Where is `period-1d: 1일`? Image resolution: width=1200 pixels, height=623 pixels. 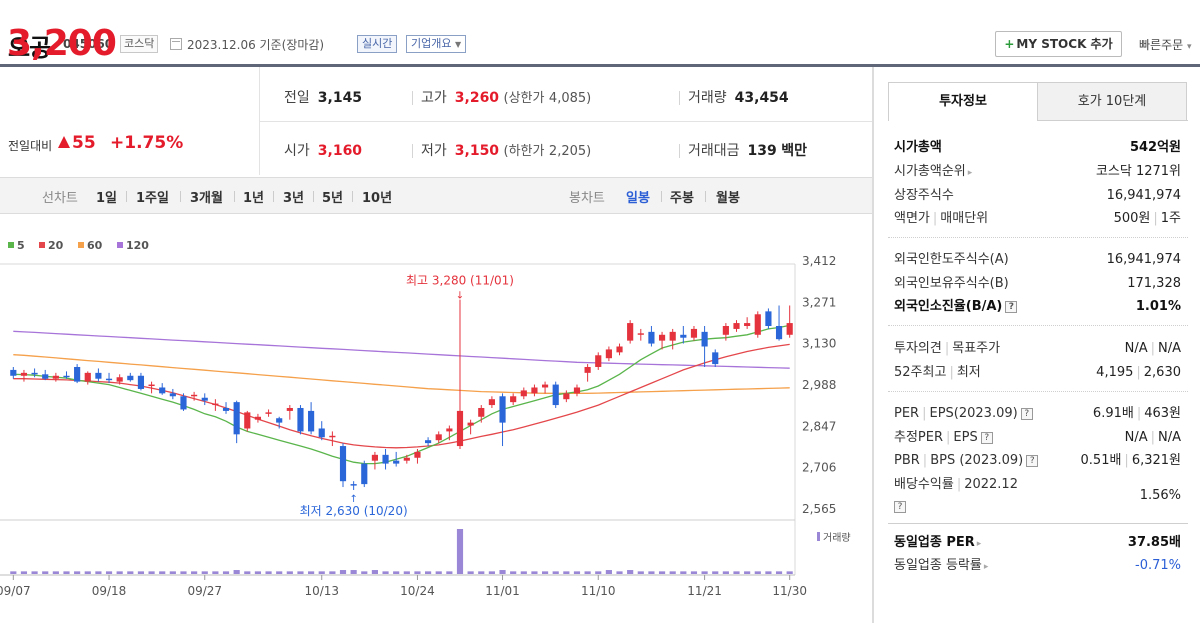
period-1d: 1일 is located at coordinates (107, 198).